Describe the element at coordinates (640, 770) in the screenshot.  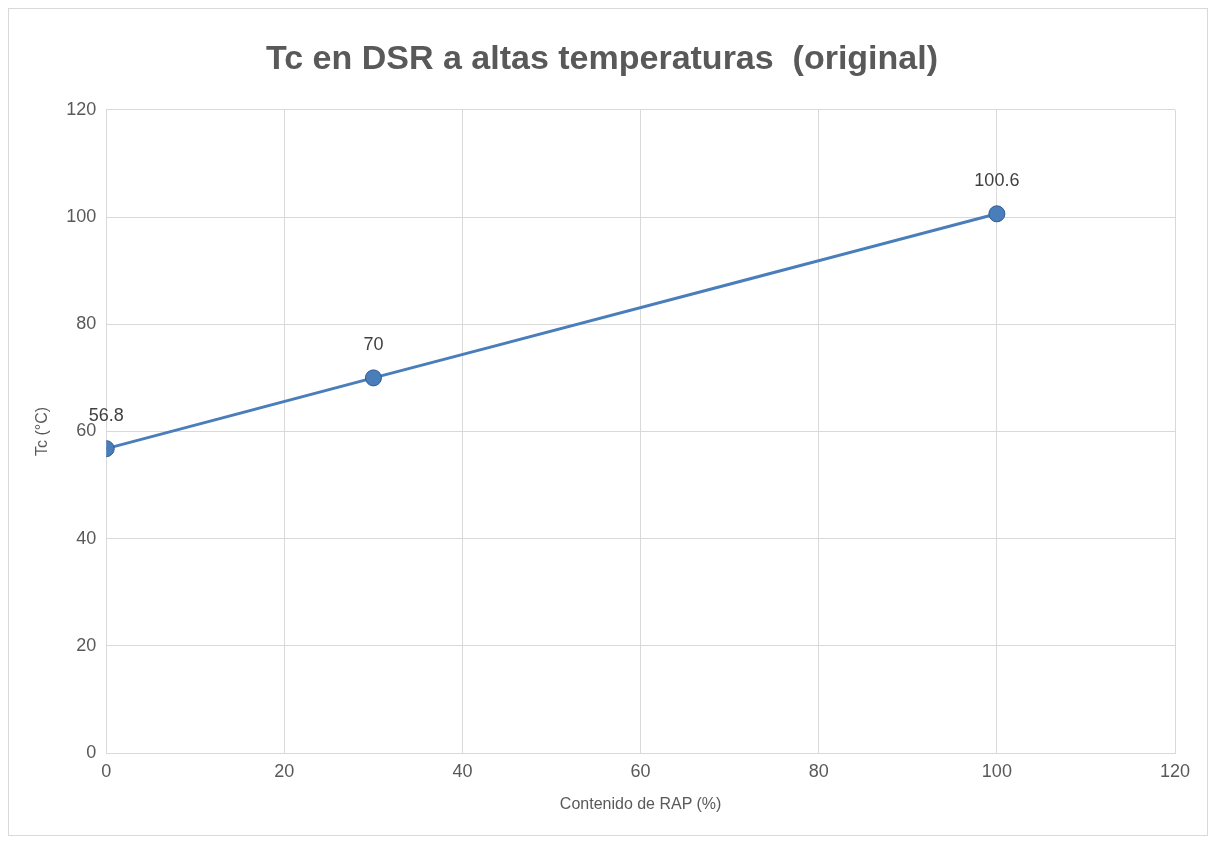
I see `x-tick-label: 60` at that location.